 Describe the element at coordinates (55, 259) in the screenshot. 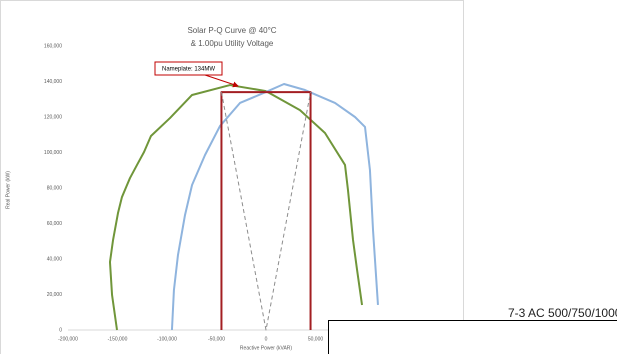

I see `y-tick-label: 40,000` at that location.